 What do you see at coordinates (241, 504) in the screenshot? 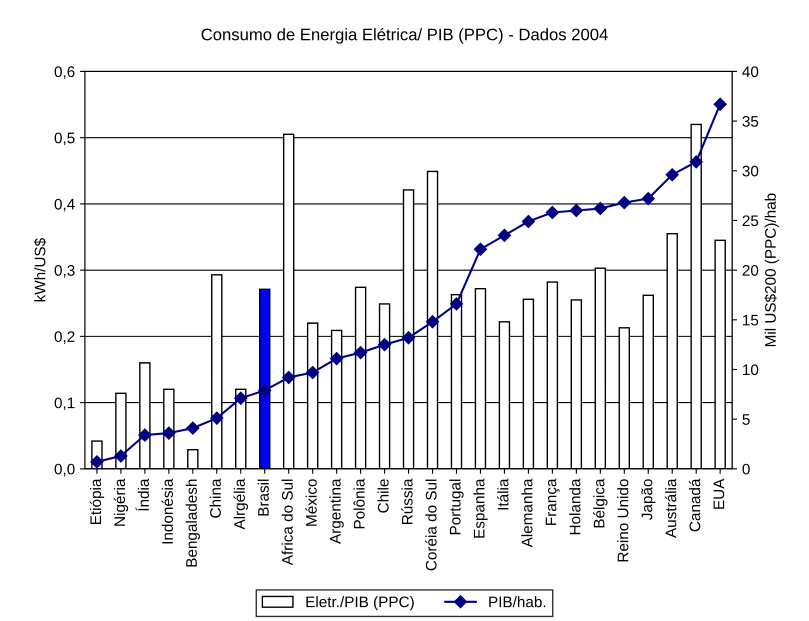
I see `x-tick-label: Alrgélia` at bounding box center [241, 504].